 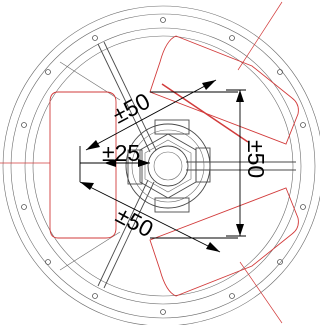 I want to click on dim-label-right: ±50, so click(x=256, y=159).